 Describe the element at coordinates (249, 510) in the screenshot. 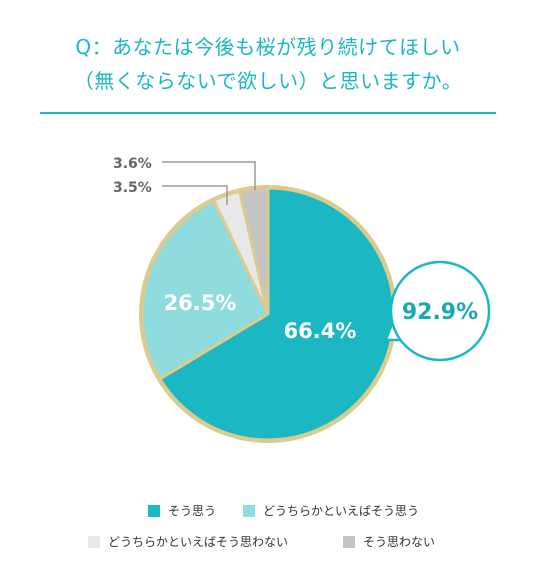

I see `legend-swatch-dochira-so-omou` at that location.